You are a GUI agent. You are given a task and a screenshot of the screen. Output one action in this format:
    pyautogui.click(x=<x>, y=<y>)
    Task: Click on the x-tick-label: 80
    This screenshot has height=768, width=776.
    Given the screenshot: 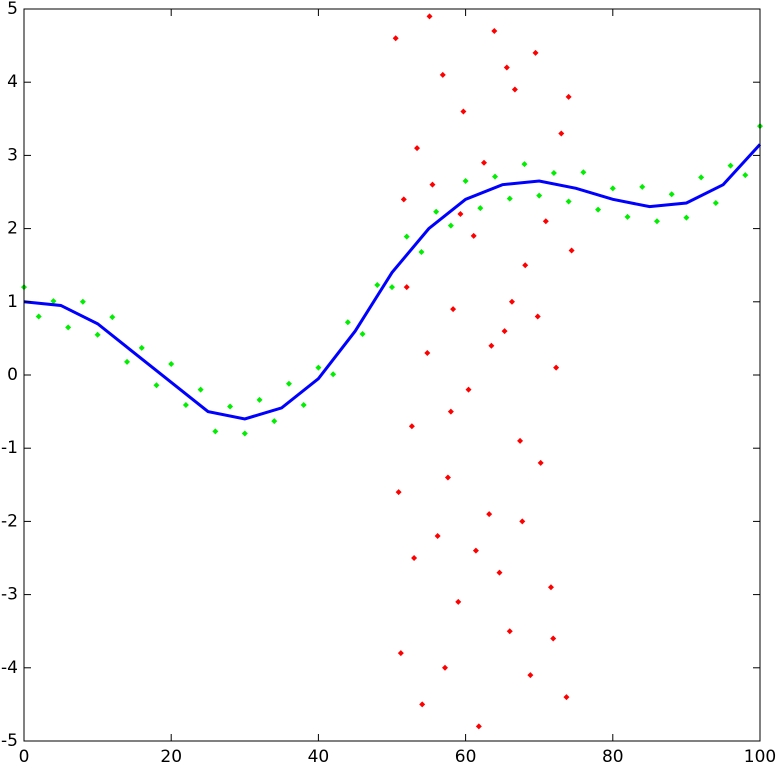 What is the action you would take?
    pyautogui.click(x=613, y=757)
    